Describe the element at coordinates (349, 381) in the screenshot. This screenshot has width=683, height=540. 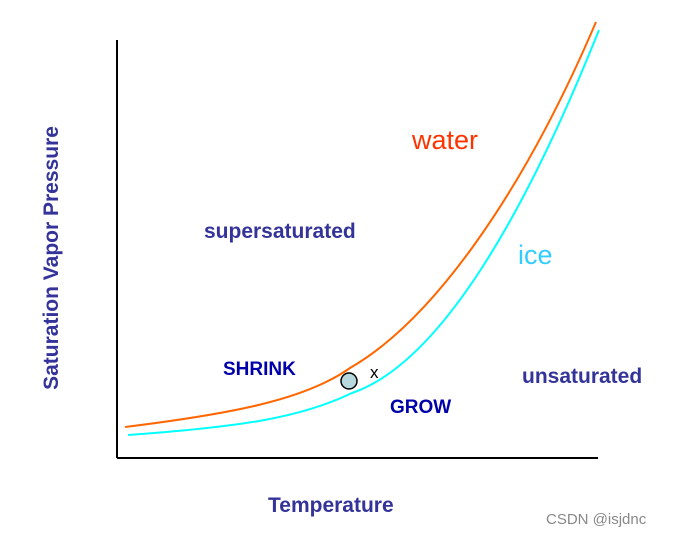
I see `droplet-marker` at that location.